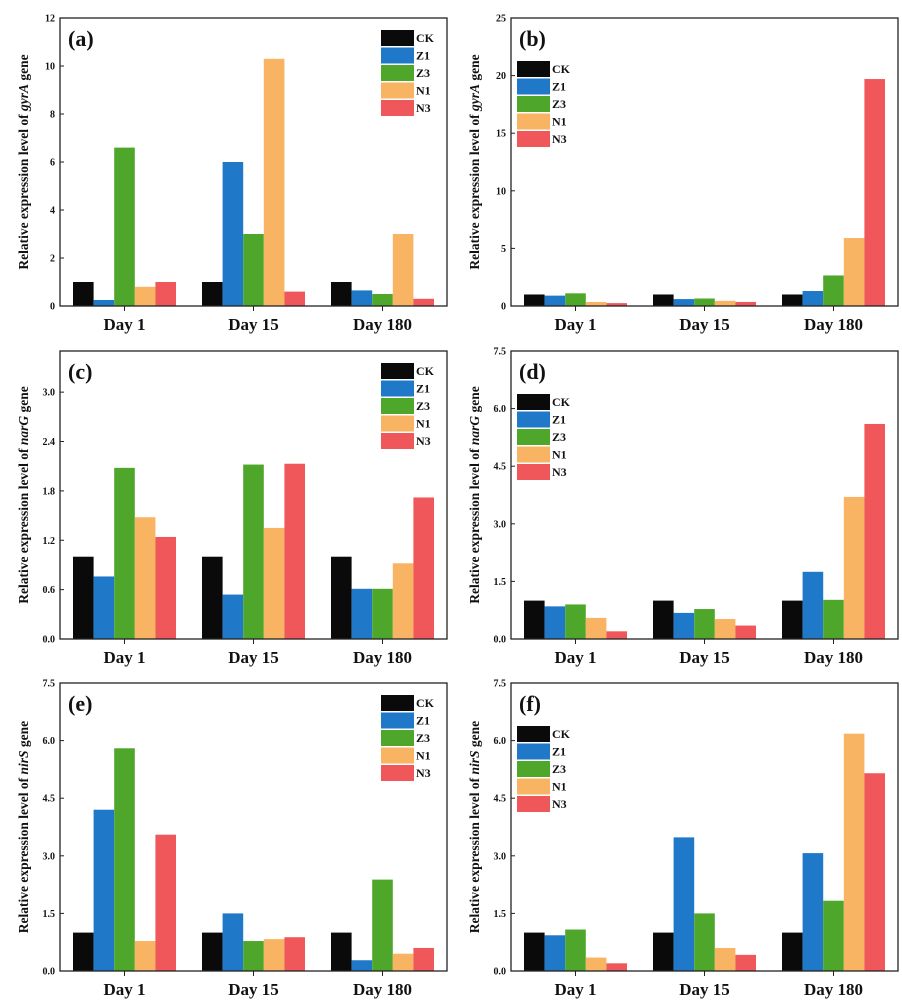 This screenshot has width=902, height=1000. I want to click on panel-label: (d), so click(532, 371).